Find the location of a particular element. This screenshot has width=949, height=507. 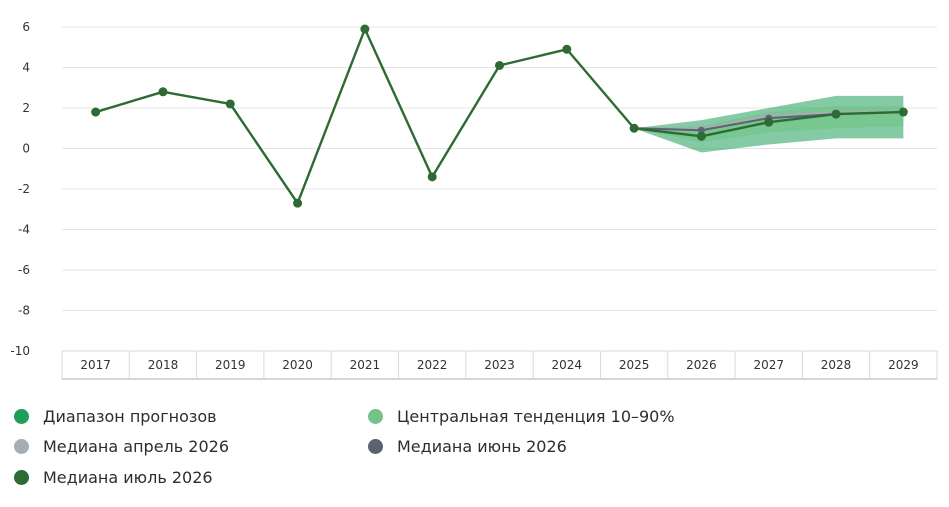

y-tick-label: -6 is located at coordinates (24, 270).